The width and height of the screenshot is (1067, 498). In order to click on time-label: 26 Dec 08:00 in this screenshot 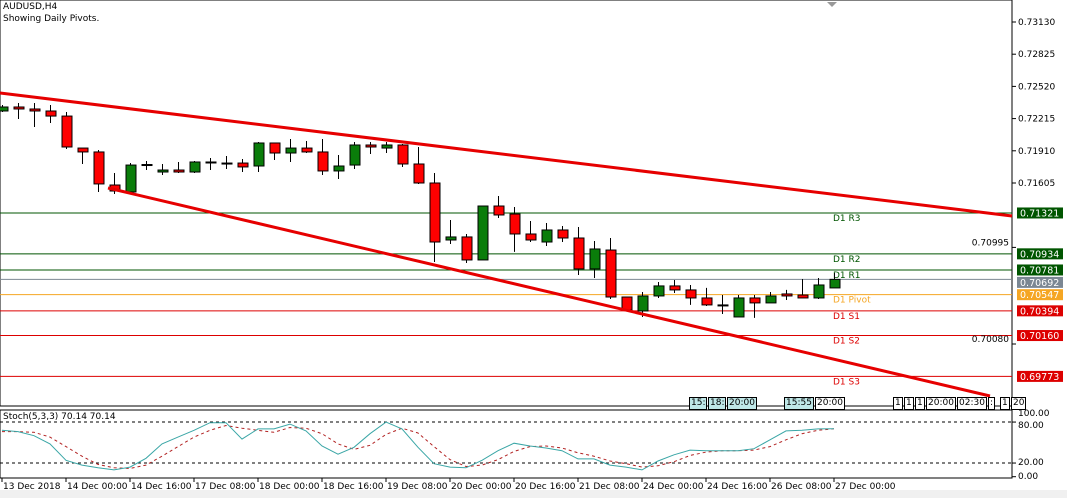, I will do `click(801, 487)`.